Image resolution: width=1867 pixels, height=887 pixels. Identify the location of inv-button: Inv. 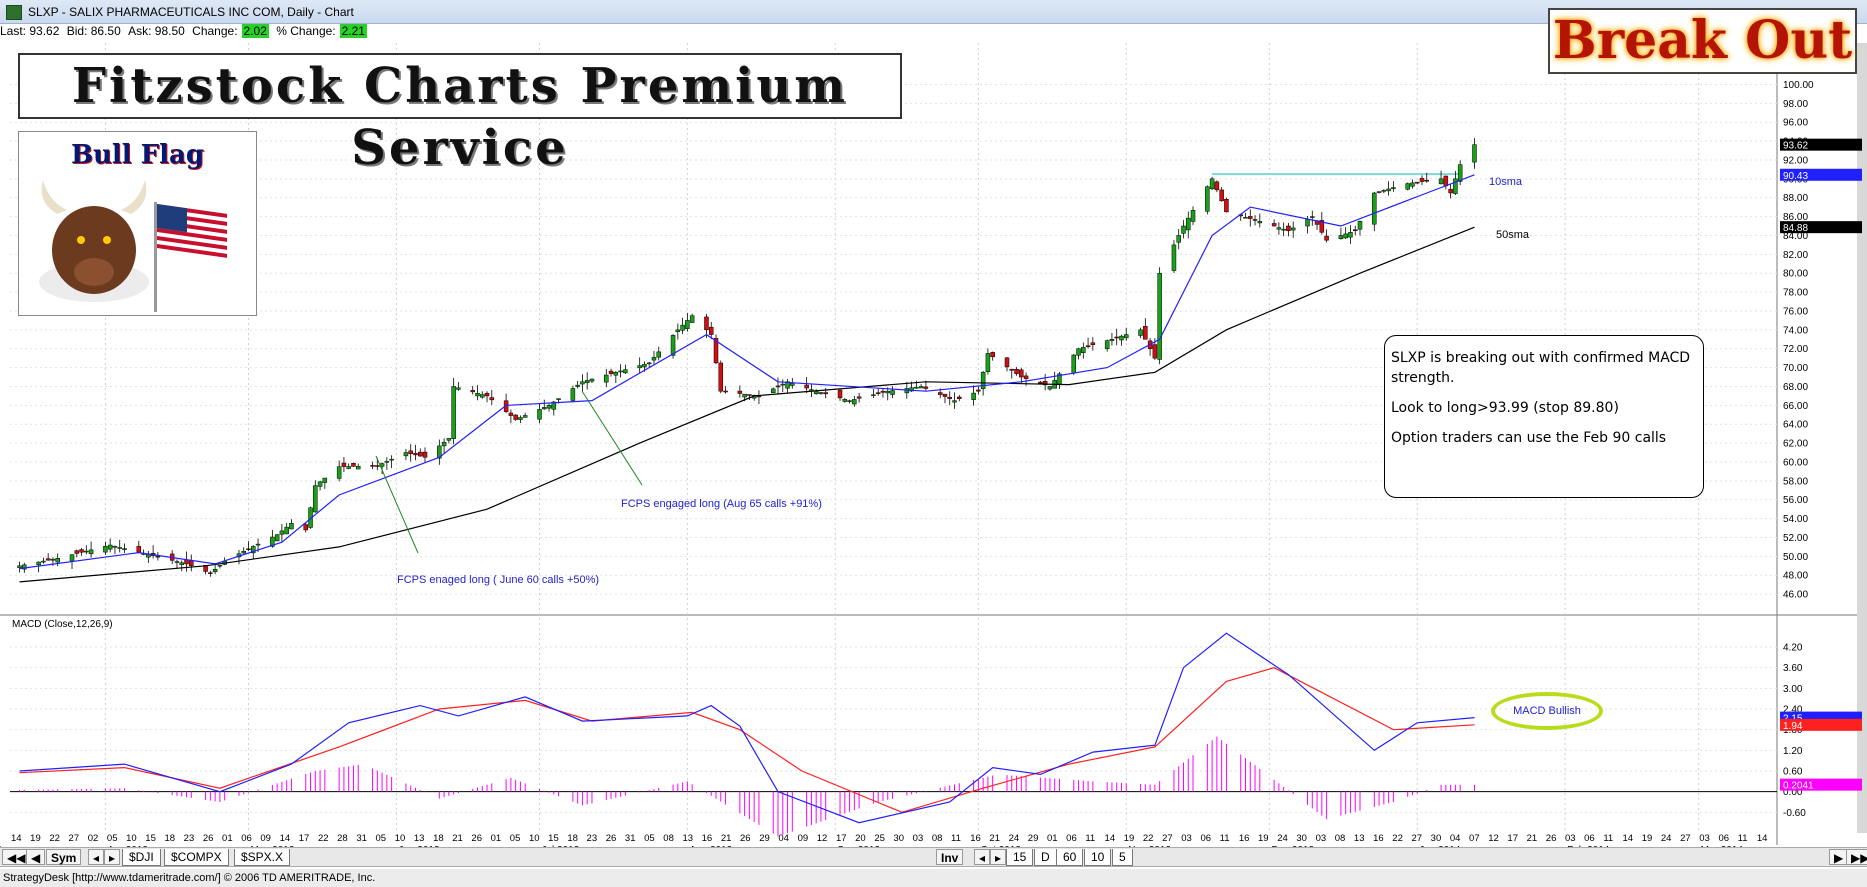
(950, 857).